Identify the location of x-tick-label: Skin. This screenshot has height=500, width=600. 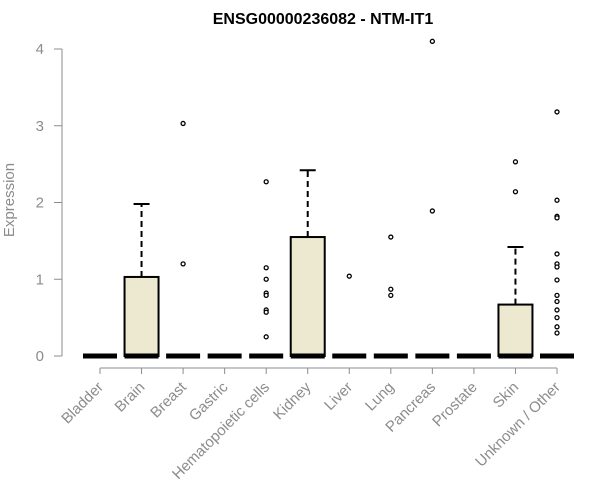
(506, 395).